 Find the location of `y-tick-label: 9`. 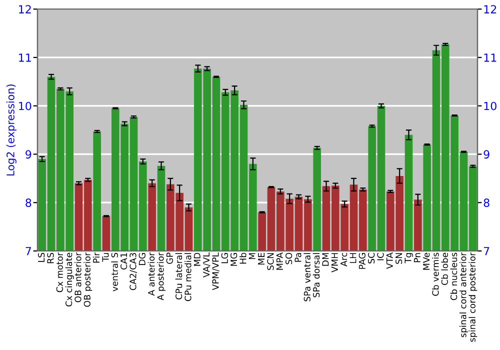

y-tick-label: 9 is located at coordinates (29, 154).